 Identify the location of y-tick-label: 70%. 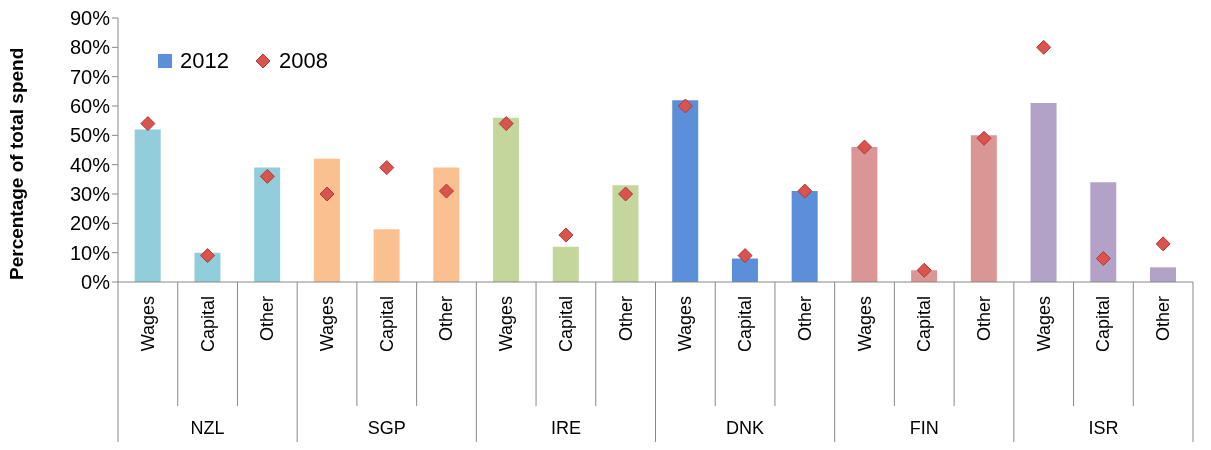
(90, 76).